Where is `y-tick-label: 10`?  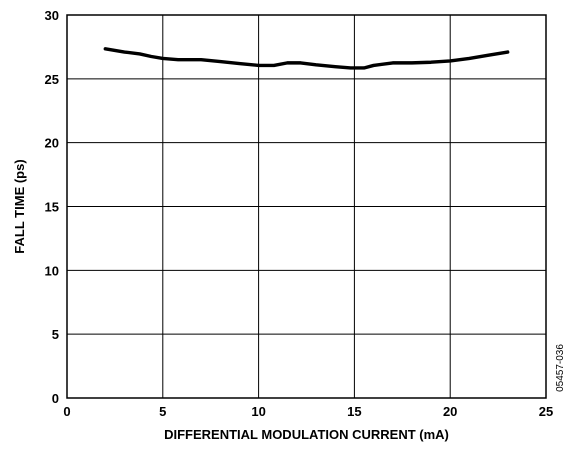 y-tick-label: 10 is located at coordinates (52, 270).